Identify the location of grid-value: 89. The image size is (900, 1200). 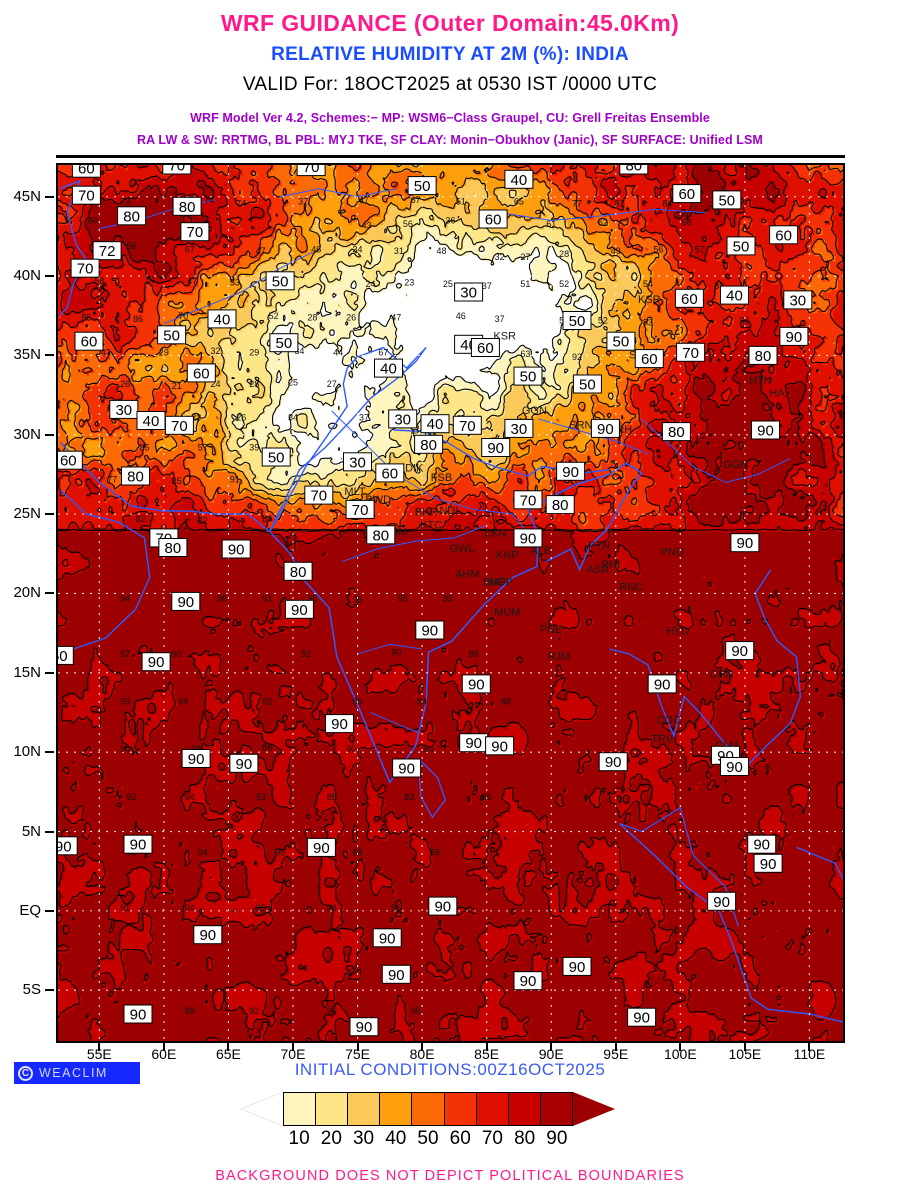
(190, 1011).